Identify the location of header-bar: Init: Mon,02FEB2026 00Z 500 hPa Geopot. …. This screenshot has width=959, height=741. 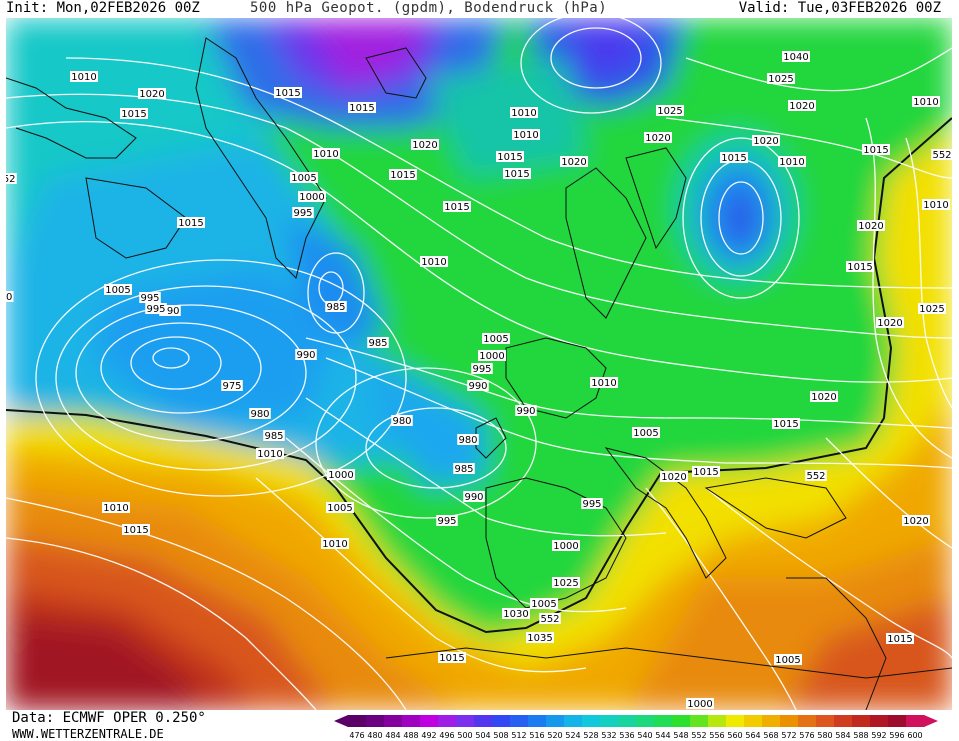
(479, 9).